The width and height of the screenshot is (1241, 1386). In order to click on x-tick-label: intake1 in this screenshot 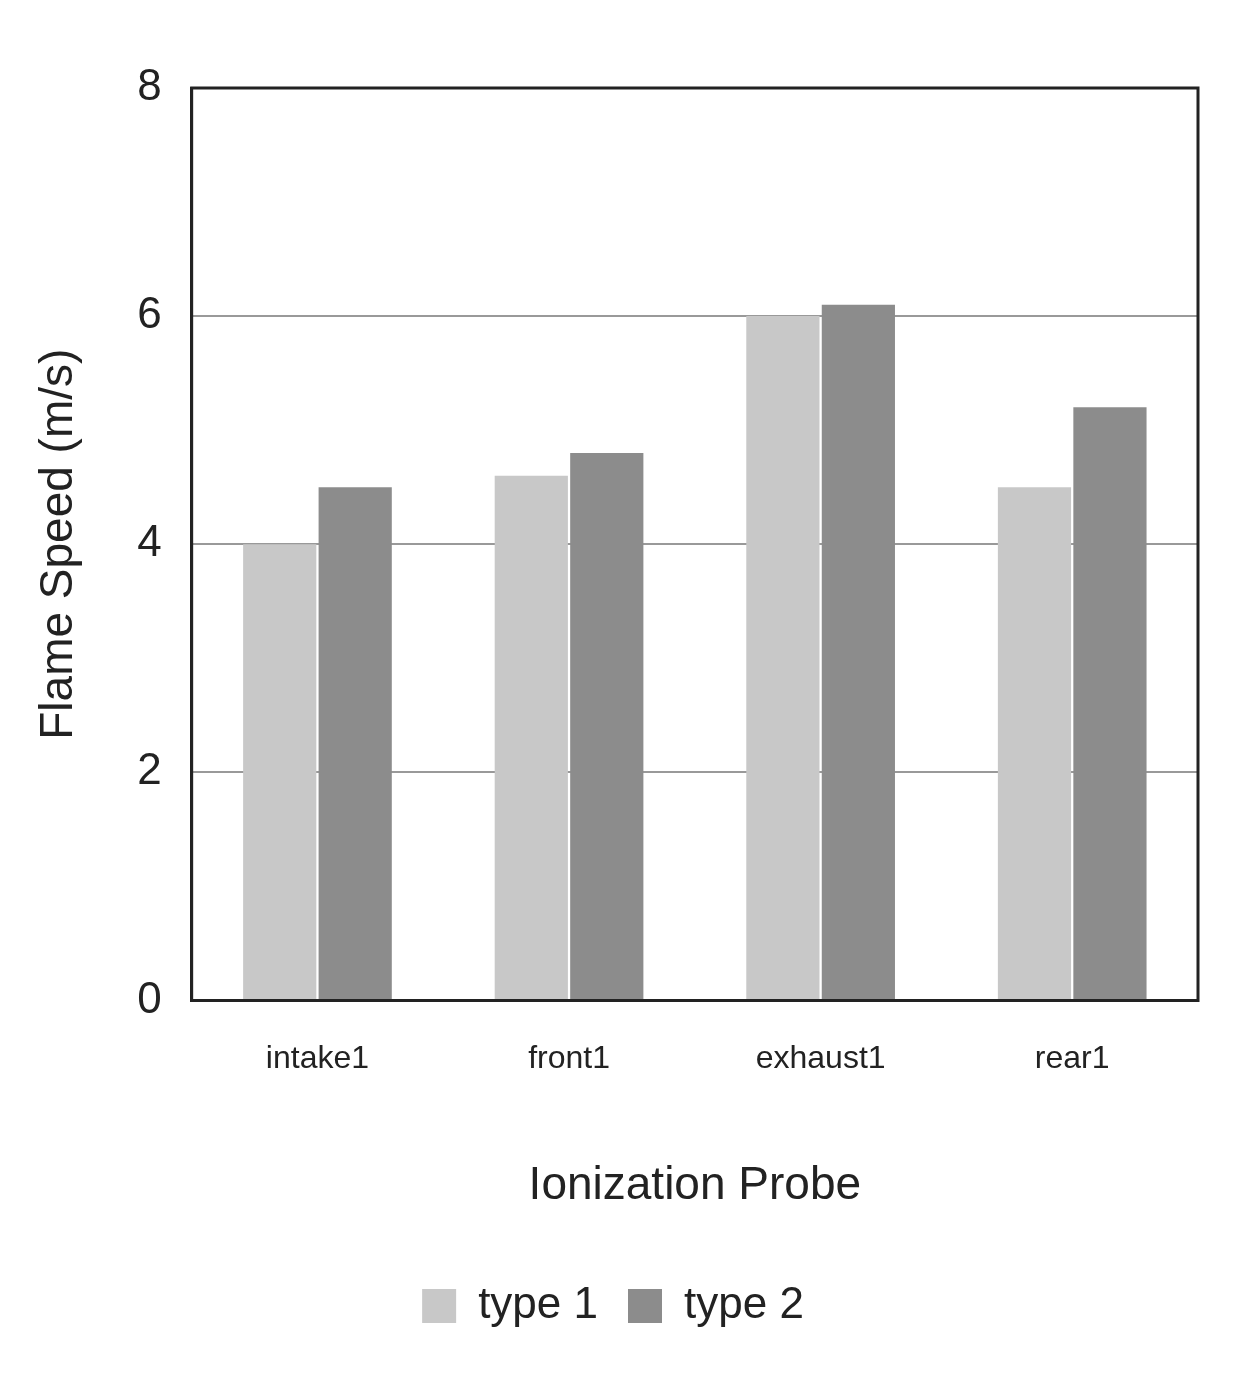, I will do `click(317, 1057)`.